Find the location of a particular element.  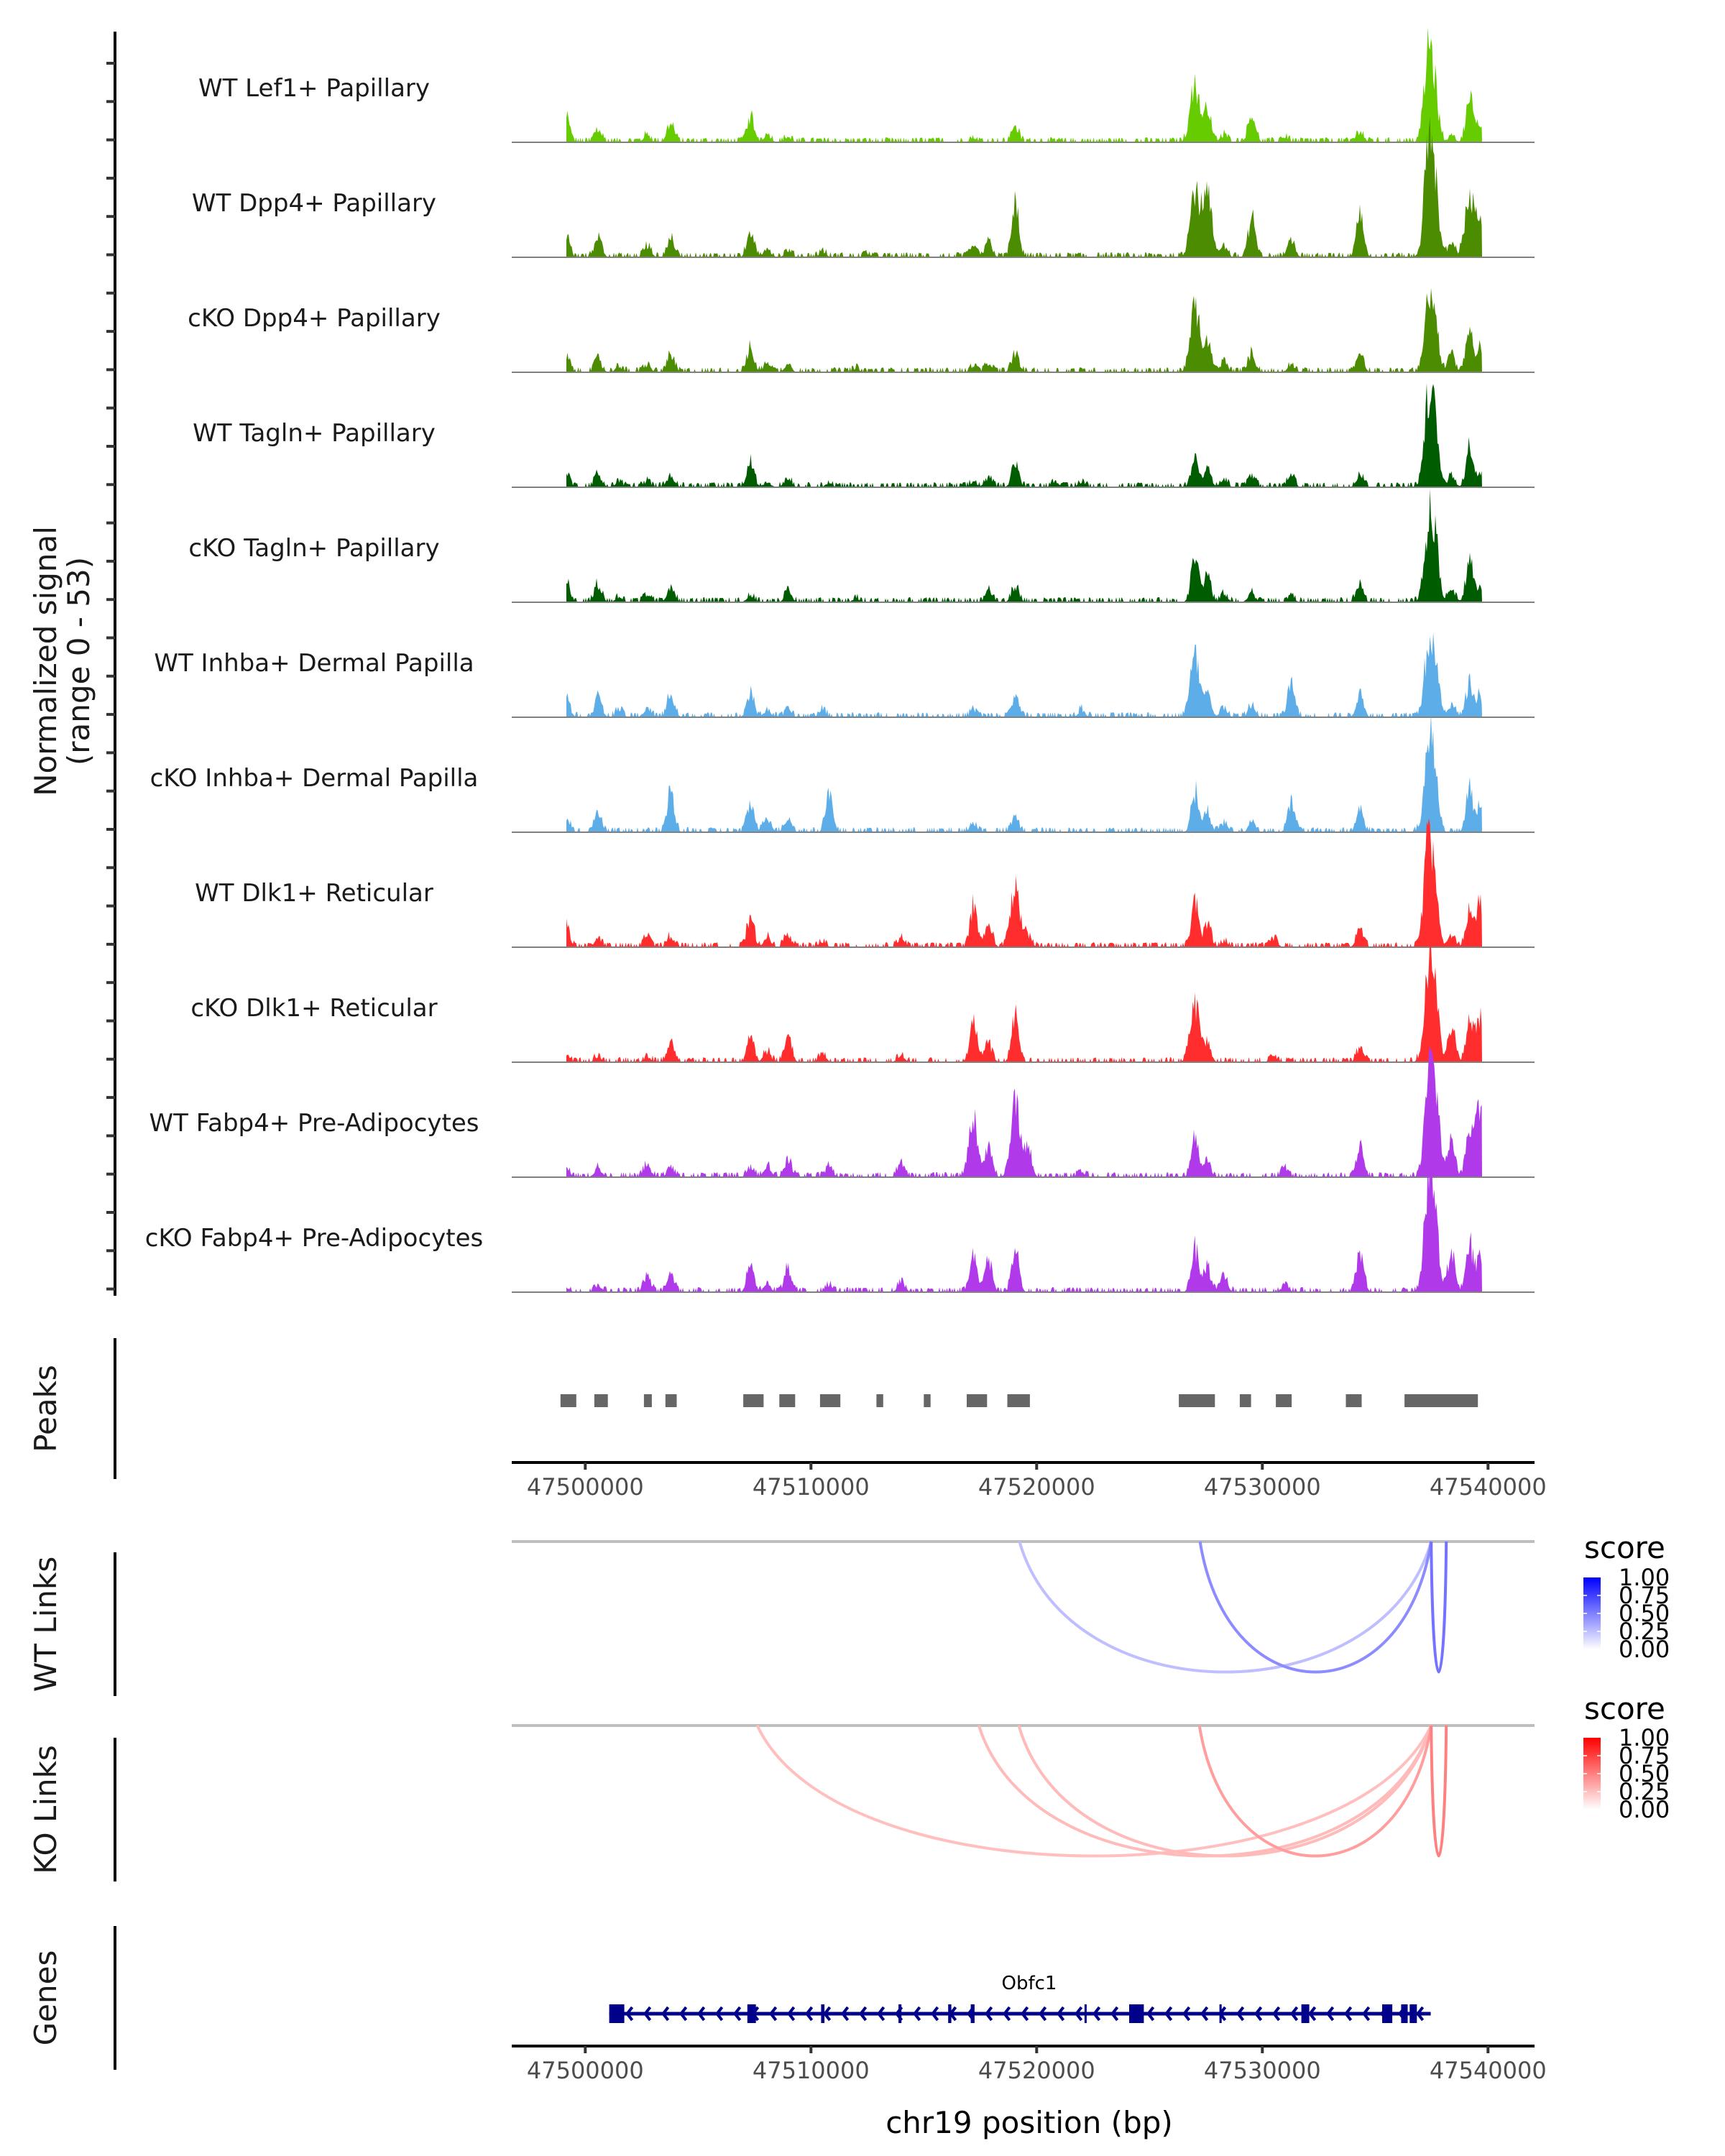

coverage-track-label: cKO Inhba+ Dermal Papilla is located at coordinates (314, 778).